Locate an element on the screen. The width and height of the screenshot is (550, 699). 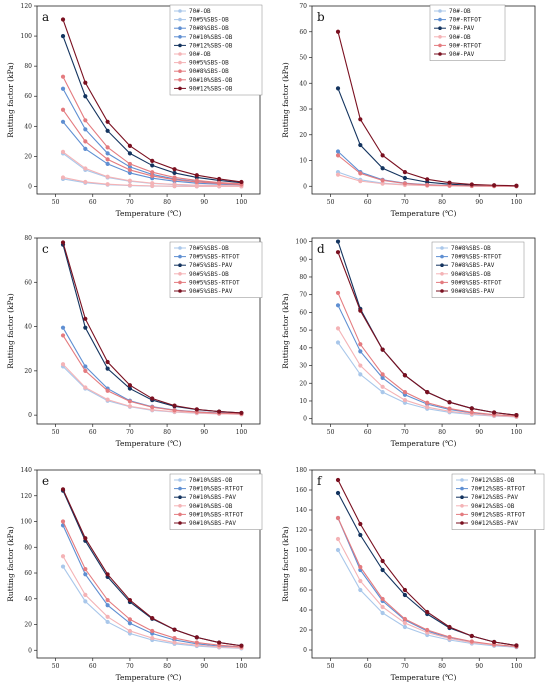
legend-label: 70#10%SBS-OB is located at coordinates (211, 37).